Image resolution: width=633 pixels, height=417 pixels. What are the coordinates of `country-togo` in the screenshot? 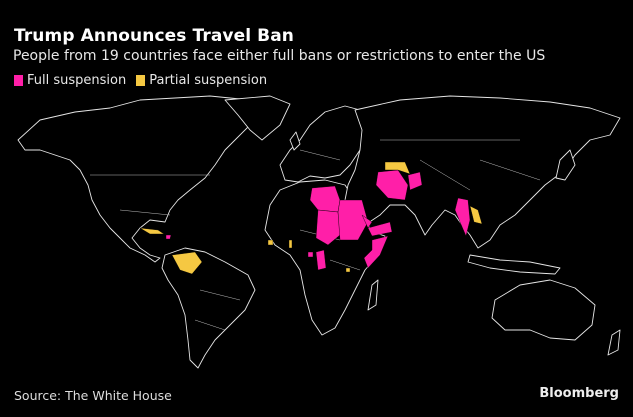 It's located at (290, 244).